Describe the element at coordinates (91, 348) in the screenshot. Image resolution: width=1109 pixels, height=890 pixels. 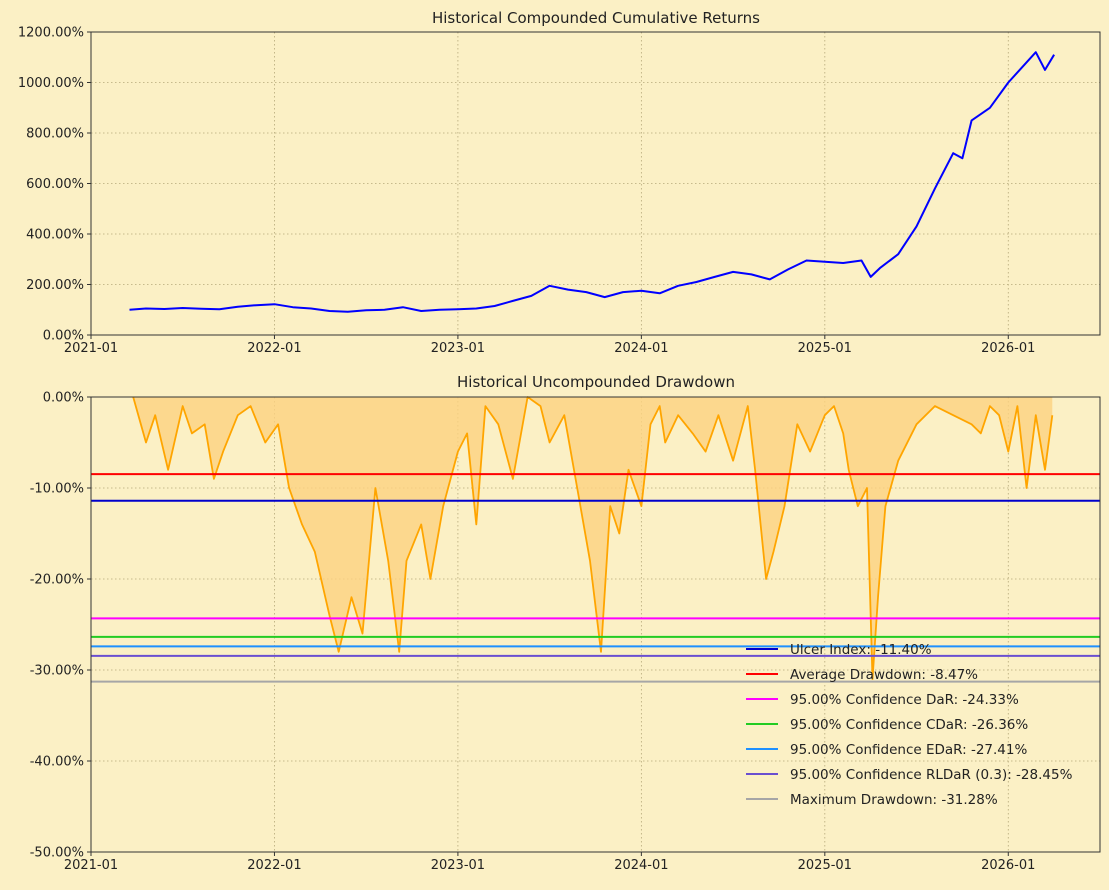
I see `returns-x-tick-label: 2021-01` at that location.